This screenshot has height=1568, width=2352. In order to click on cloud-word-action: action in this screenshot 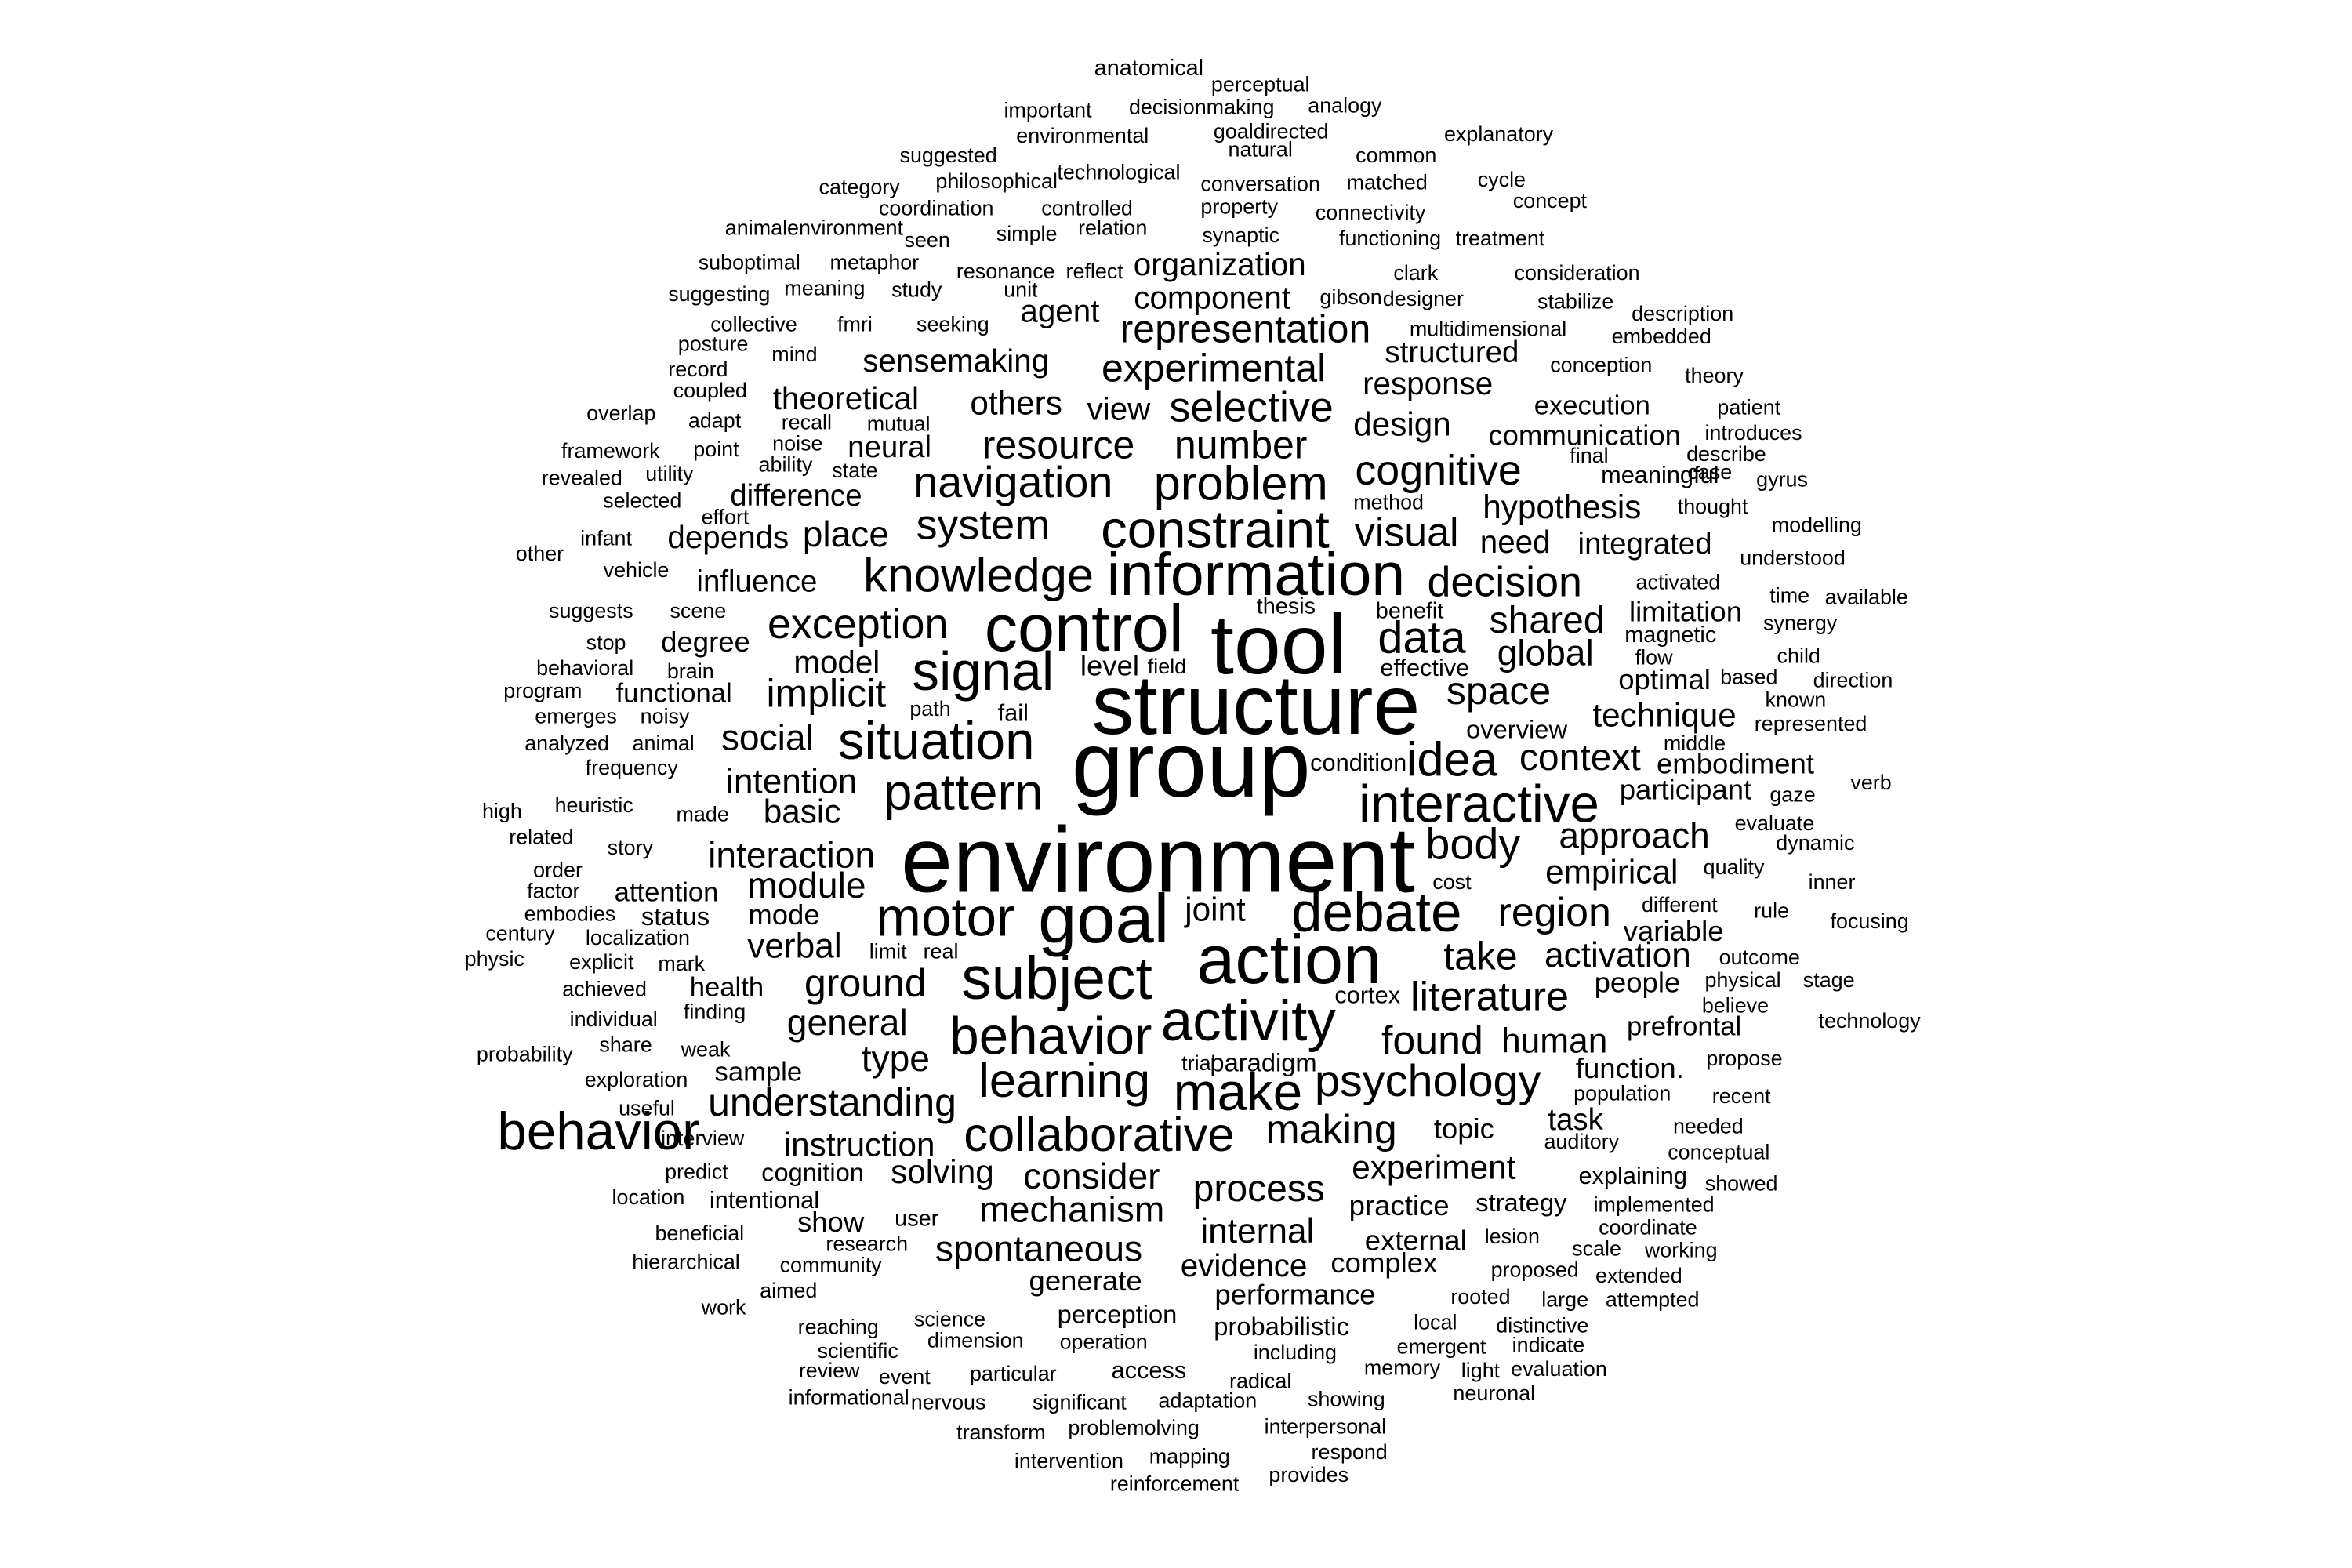, I will do `click(1288, 959)`.